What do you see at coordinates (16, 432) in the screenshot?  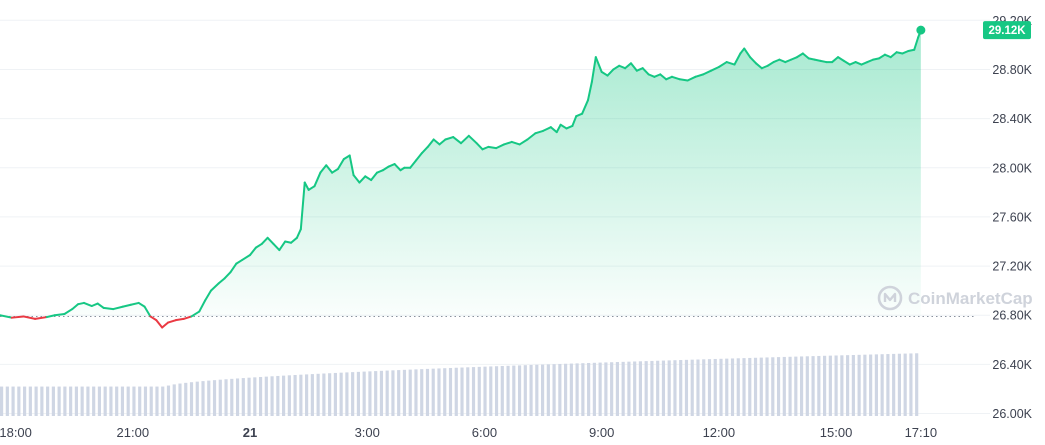 I see `x-tick-label: 18:00` at bounding box center [16, 432].